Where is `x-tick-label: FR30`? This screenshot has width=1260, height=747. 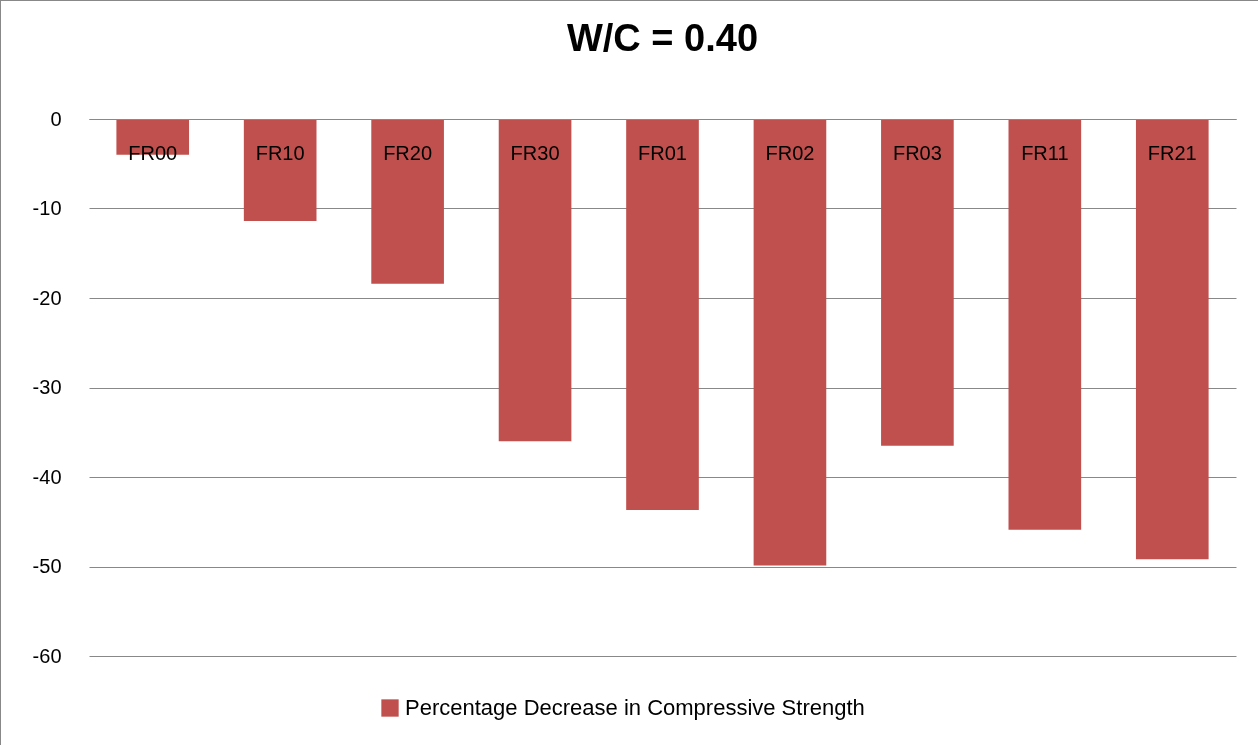
x-tick-label: FR30 is located at coordinates (535, 152).